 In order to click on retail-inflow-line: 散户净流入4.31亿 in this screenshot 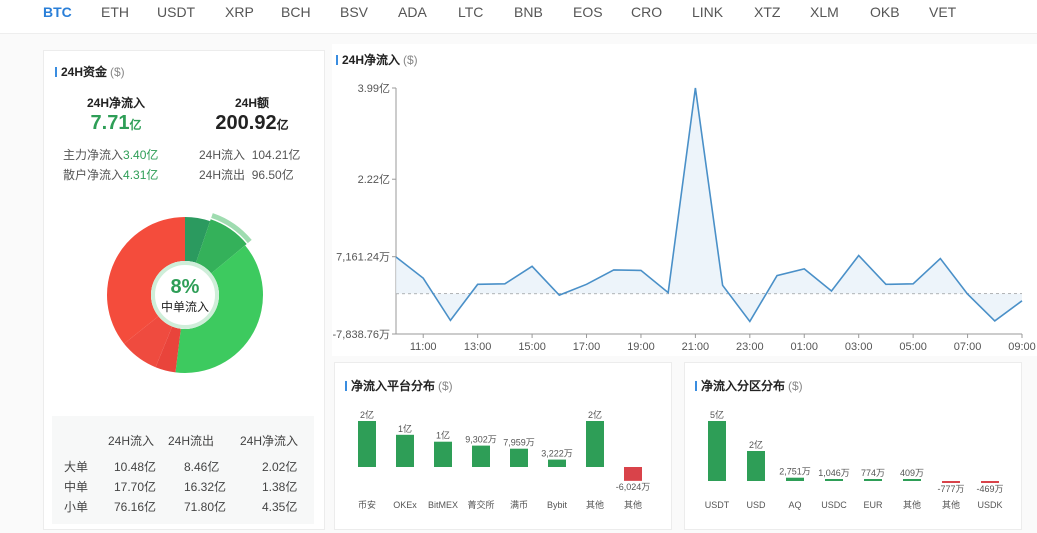, I will do `click(110, 174)`.